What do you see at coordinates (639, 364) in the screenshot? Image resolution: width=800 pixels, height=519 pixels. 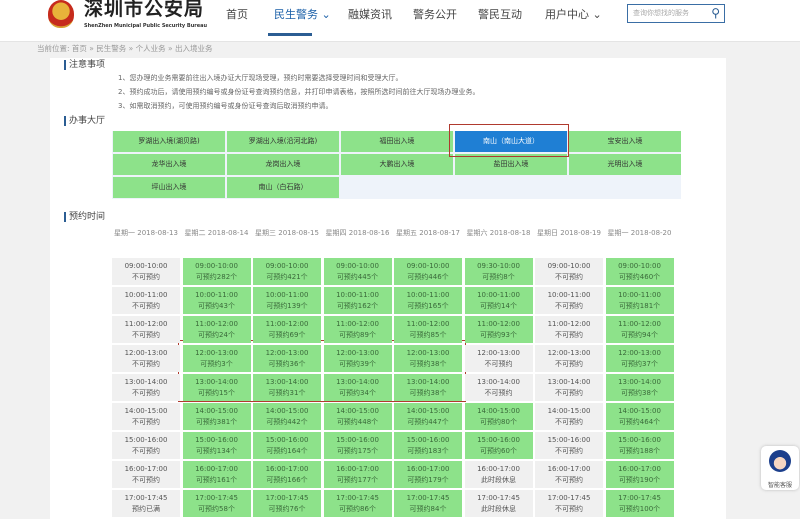 I see `slot-status: 可预约37个` at bounding box center [639, 364].